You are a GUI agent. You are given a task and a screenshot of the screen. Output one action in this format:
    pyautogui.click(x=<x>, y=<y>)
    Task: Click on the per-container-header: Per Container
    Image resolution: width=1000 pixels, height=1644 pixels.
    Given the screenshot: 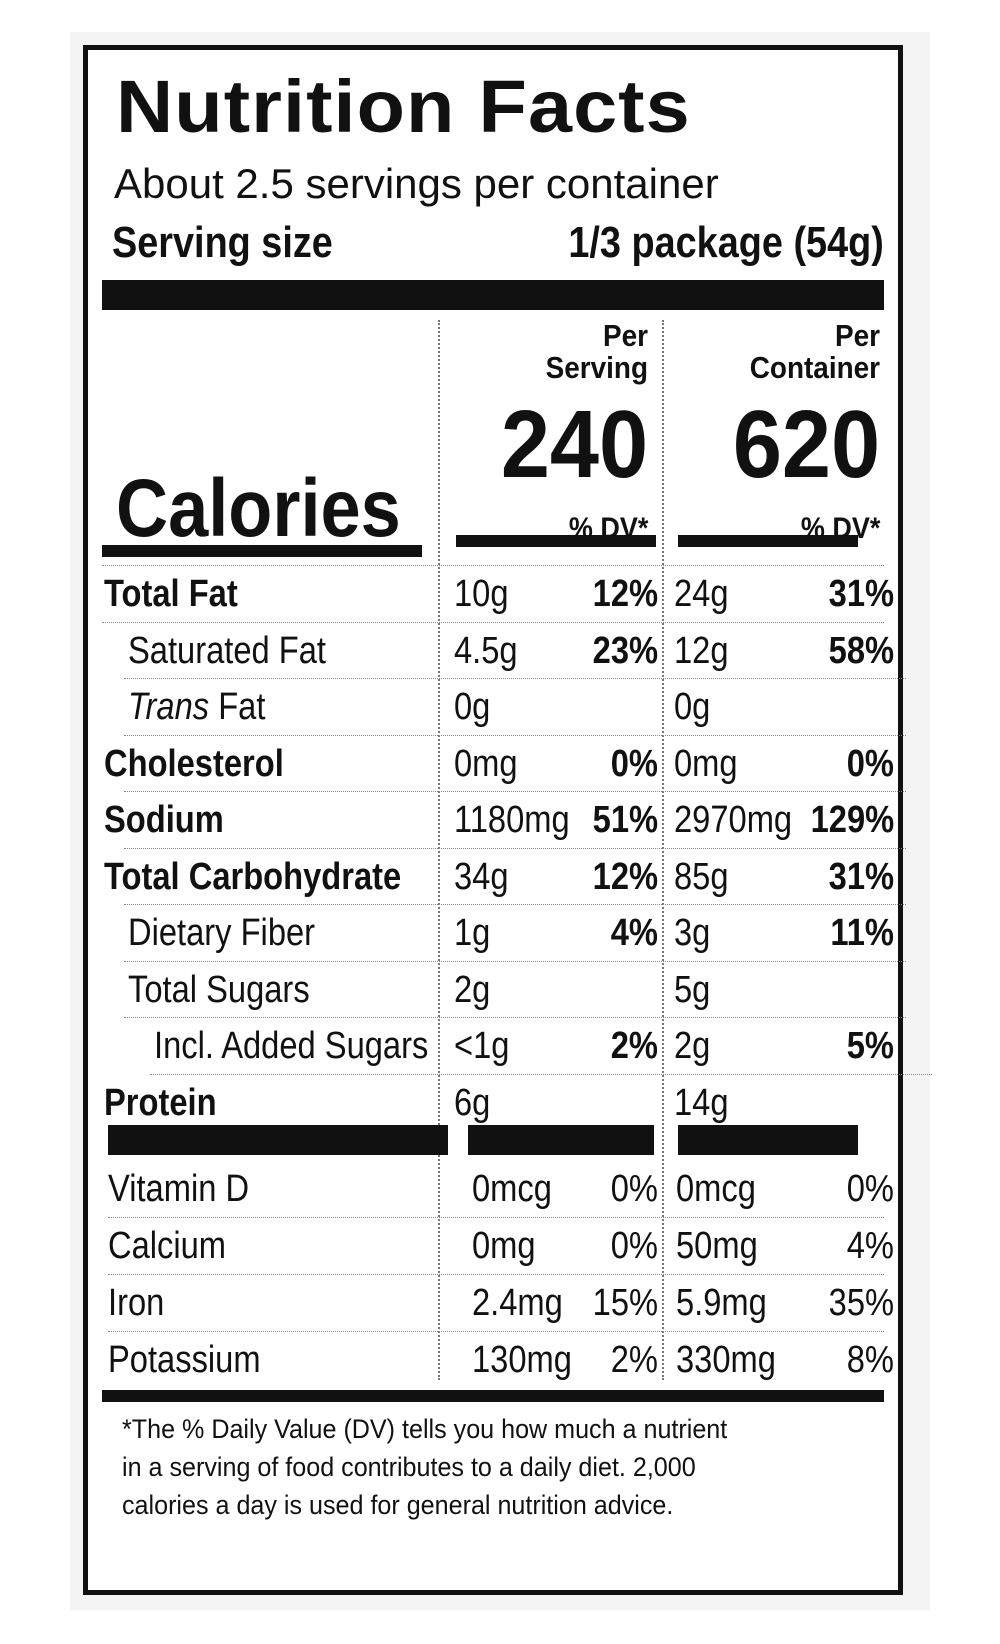 What is the action you would take?
    pyautogui.click(x=781, y=352)
    